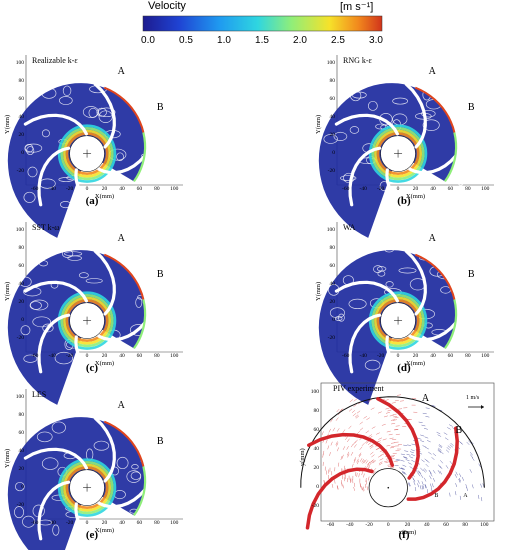 The width and height of the screenshot is (505, 550). Describe the element at coordinates (432, 463) in the screenshot. I see `blade-outline` at that location.